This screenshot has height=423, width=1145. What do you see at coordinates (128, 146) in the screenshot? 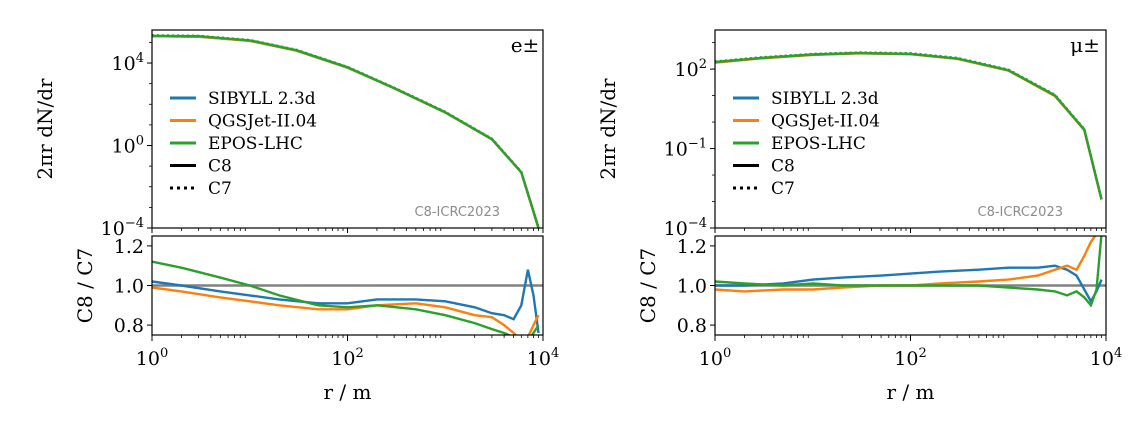
I see `main-ytick-label: 10⁰` at bounding box center [128, 146].